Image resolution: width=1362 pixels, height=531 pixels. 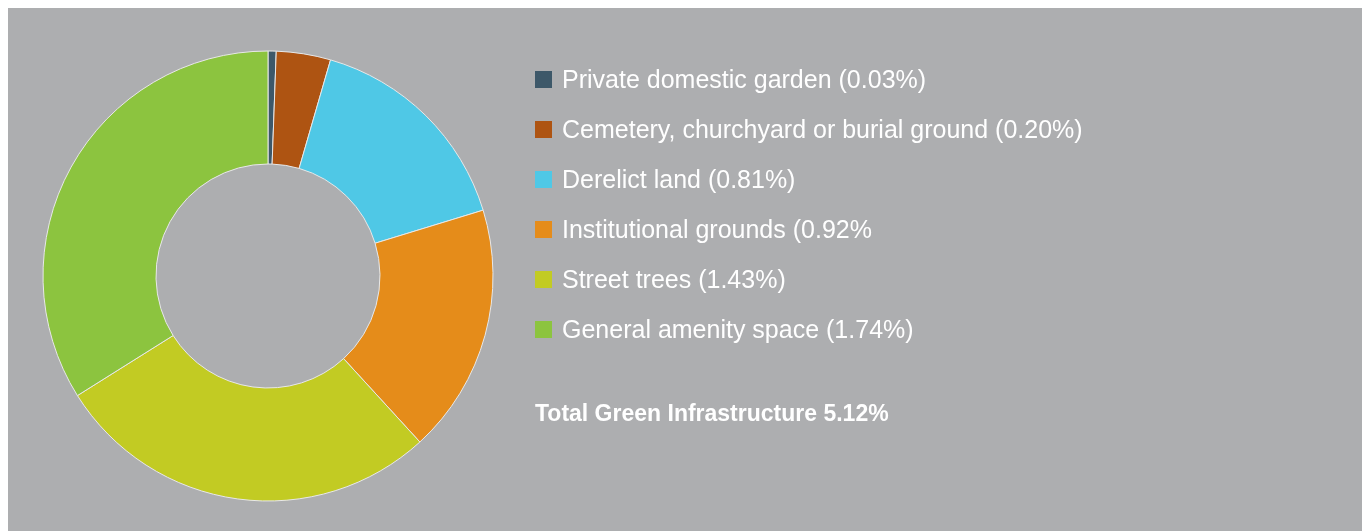 I want to click on legend-label: General amenity space, so click(x=691, y=328).